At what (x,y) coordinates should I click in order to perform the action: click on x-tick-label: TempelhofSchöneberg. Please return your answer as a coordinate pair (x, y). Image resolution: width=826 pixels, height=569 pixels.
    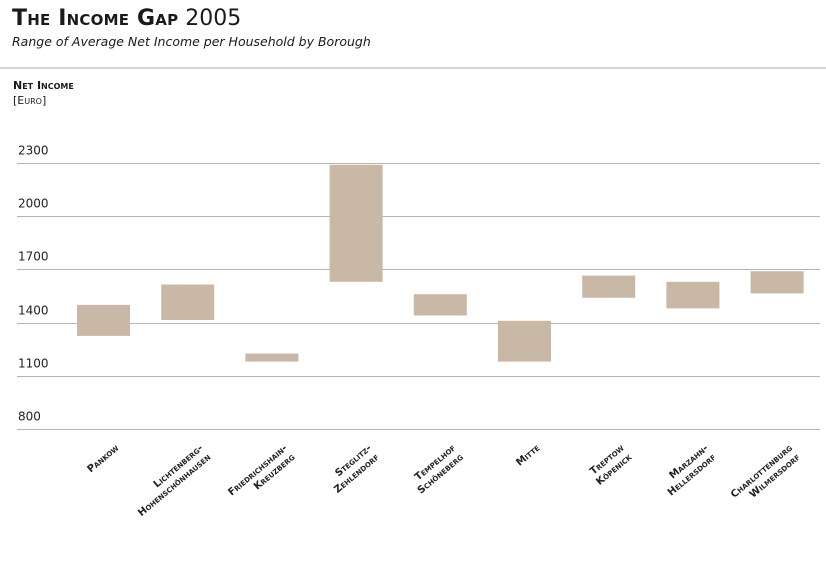
    Looking at the image, I should click on (437, 470).